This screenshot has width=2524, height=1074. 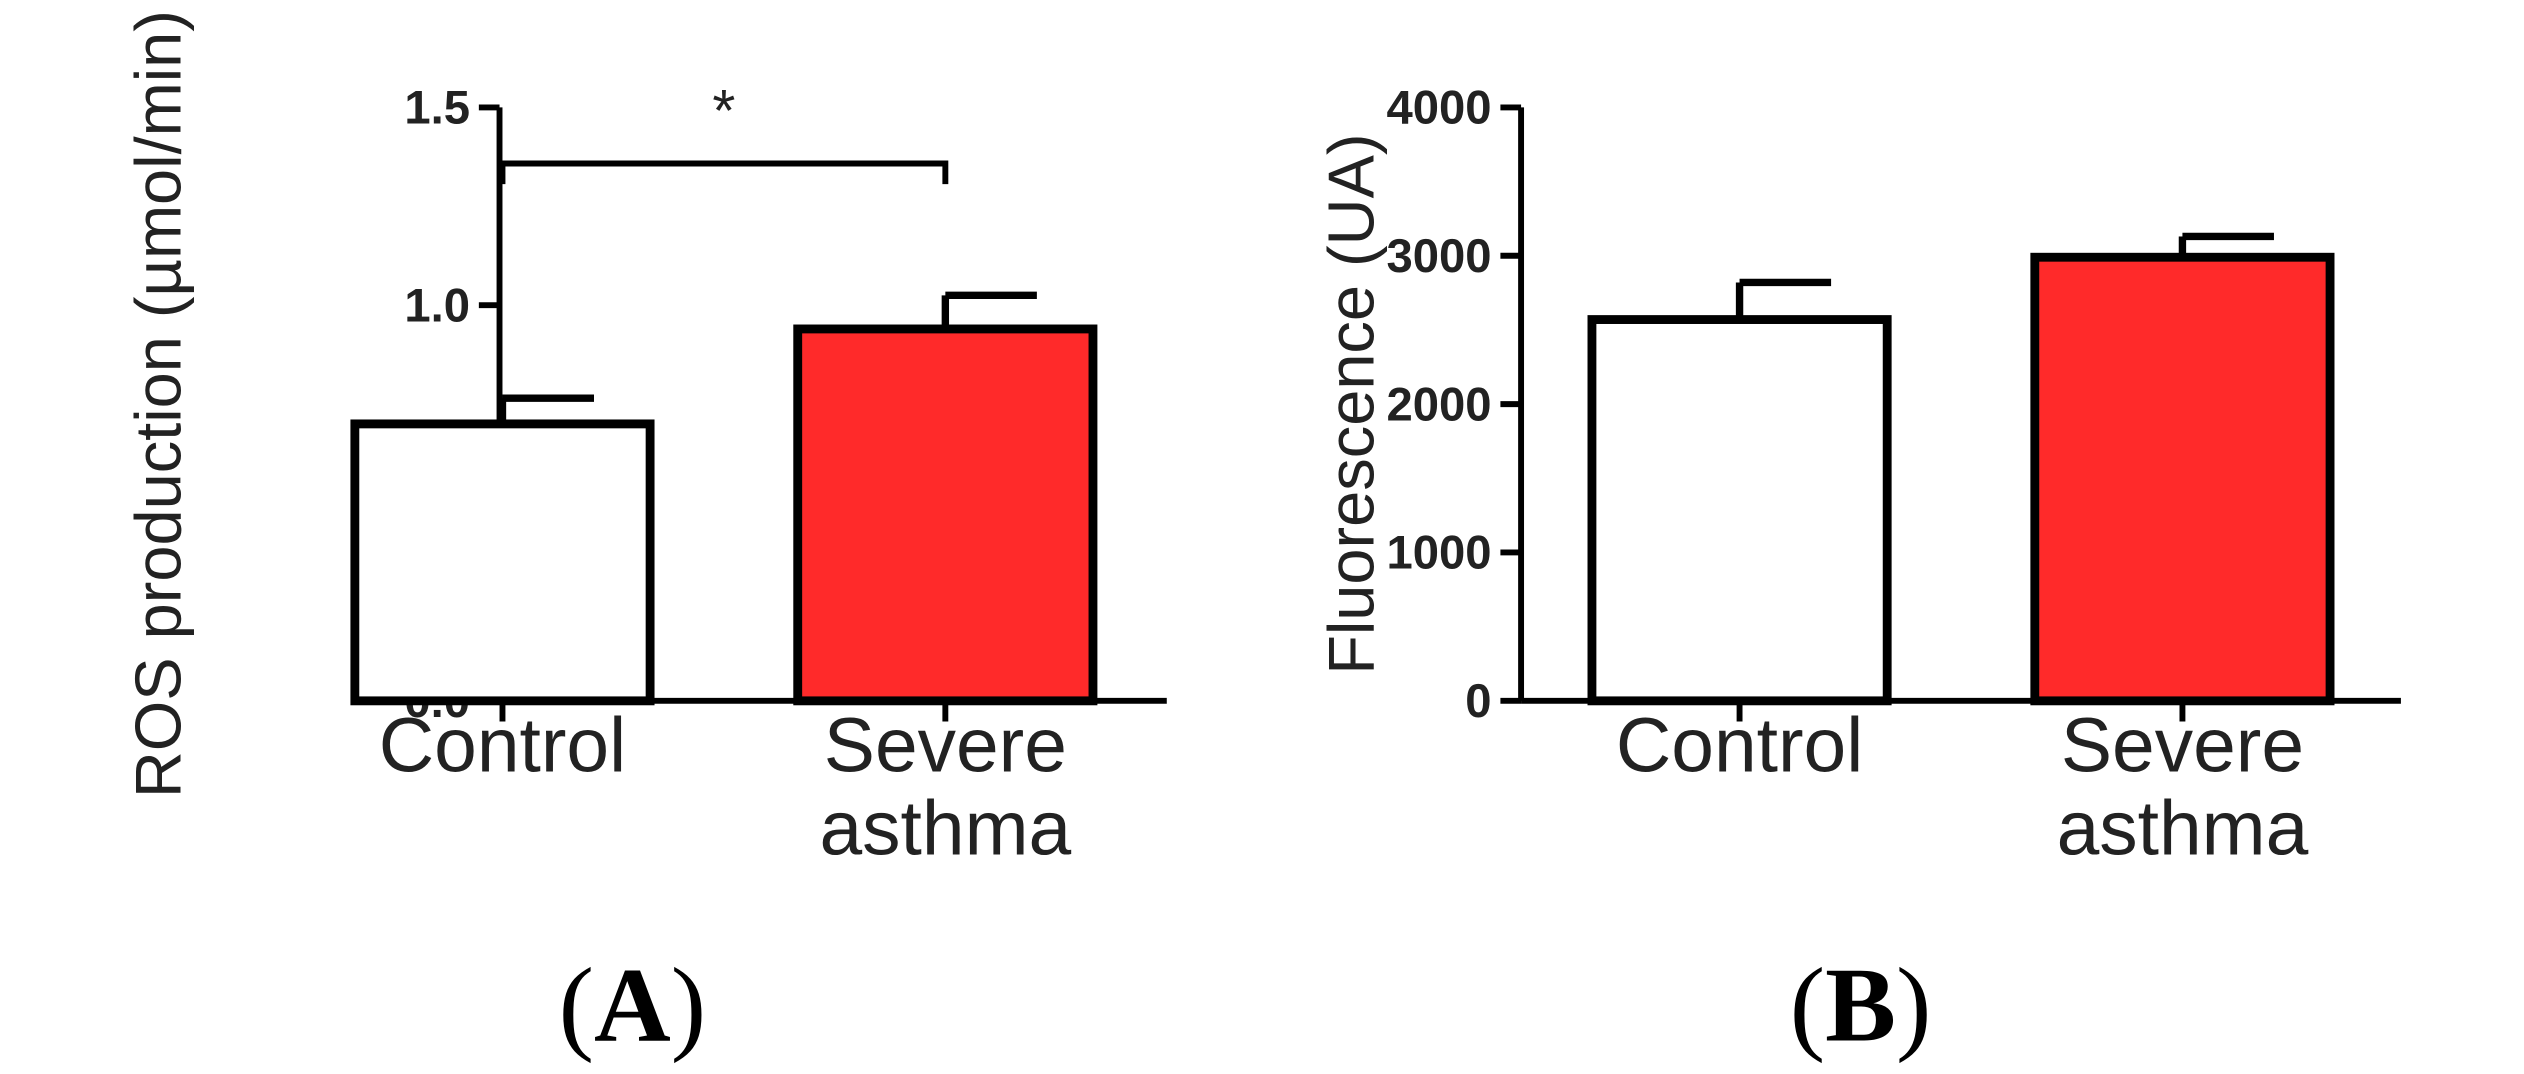 I want to click on y-tick-label: 4000, so click(x=1439, y=108).